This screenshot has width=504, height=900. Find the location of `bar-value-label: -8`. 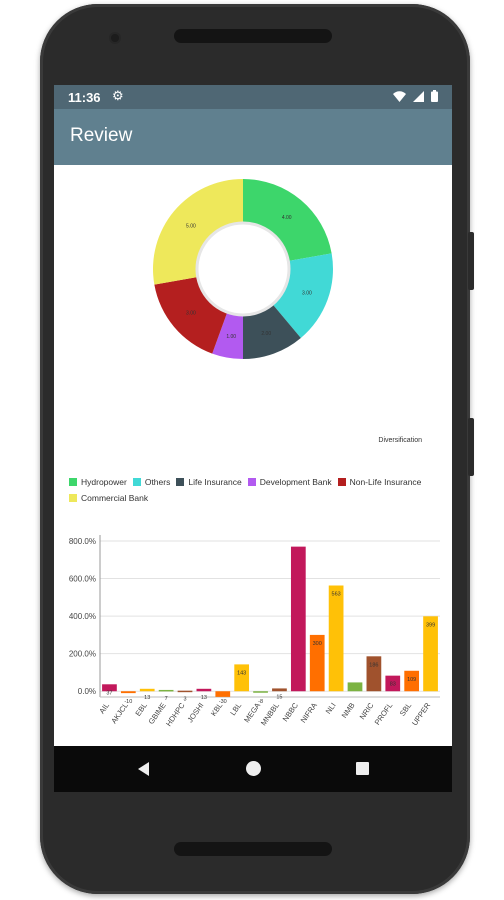

bar-value-label: -8 is located at coordinates (260, 702).